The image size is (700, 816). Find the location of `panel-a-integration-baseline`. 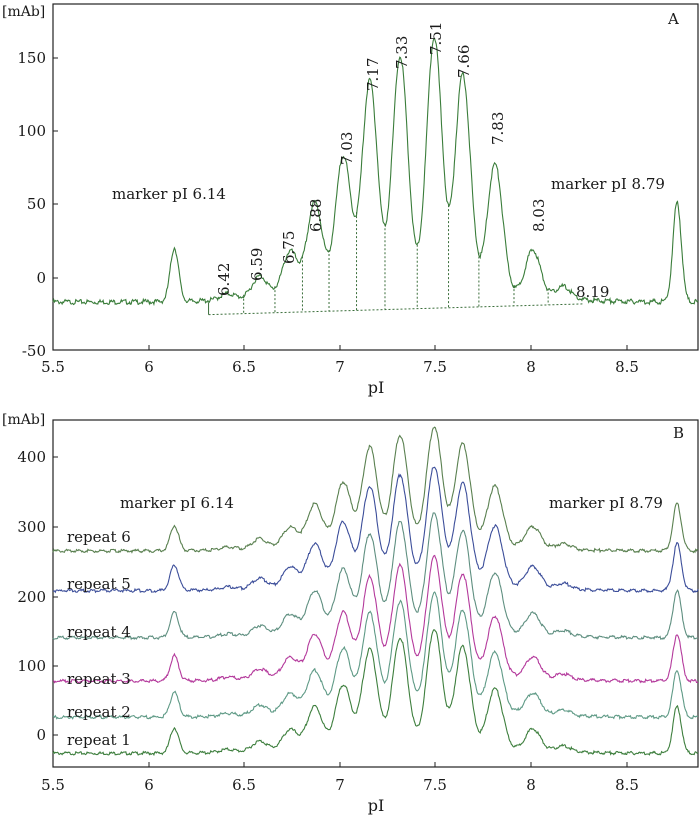

panel-a-integration-baseline is located at coordinates (396, 309).